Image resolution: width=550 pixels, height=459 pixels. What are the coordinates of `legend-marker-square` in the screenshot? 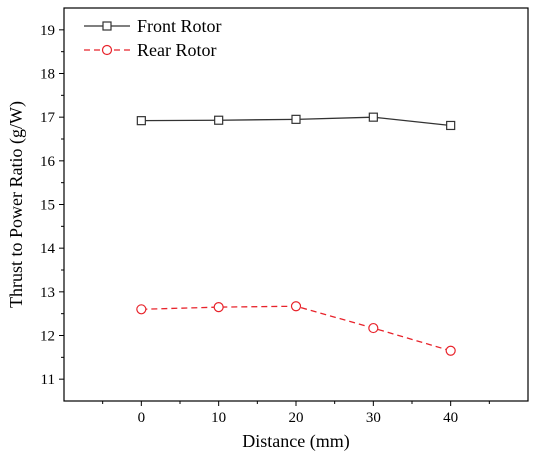 It's located at (107, 26).